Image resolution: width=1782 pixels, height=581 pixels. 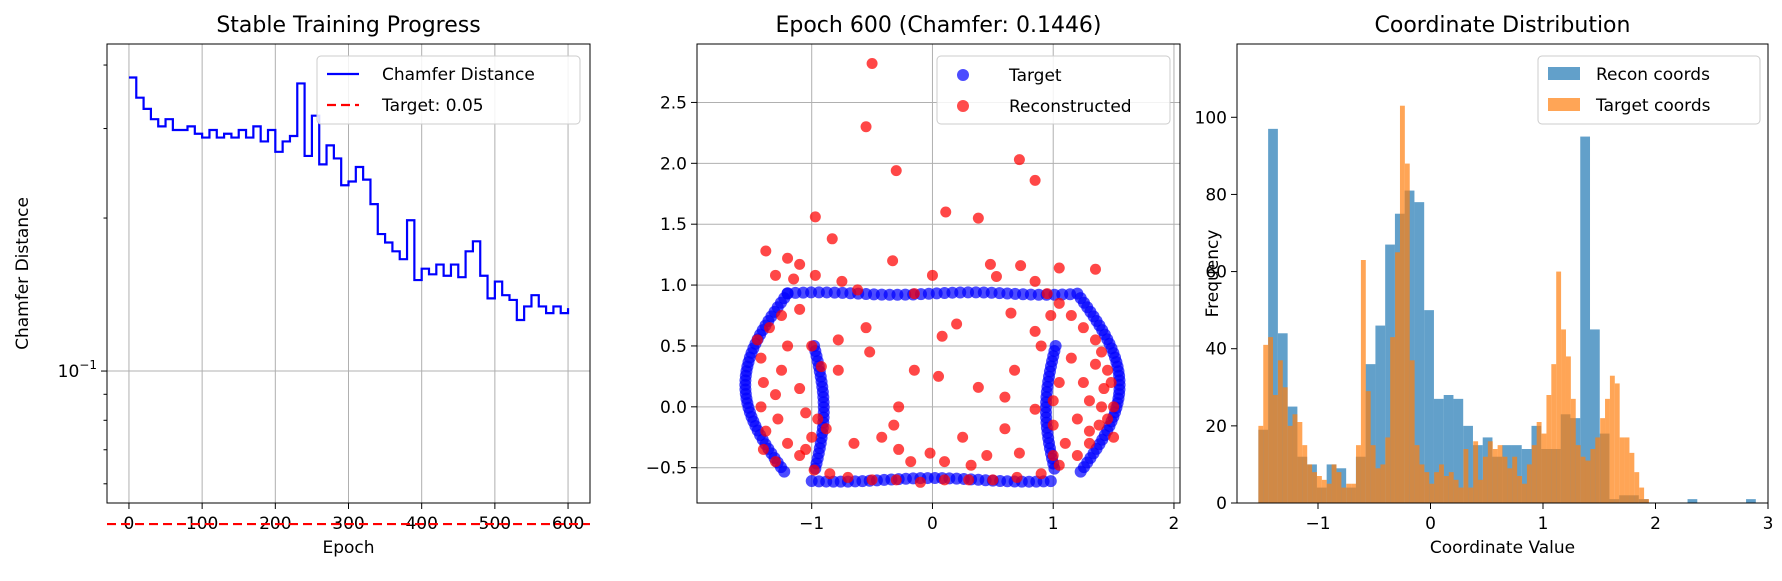 I want to click on y-tick-label: 2.5, so click(x=673, y=103).